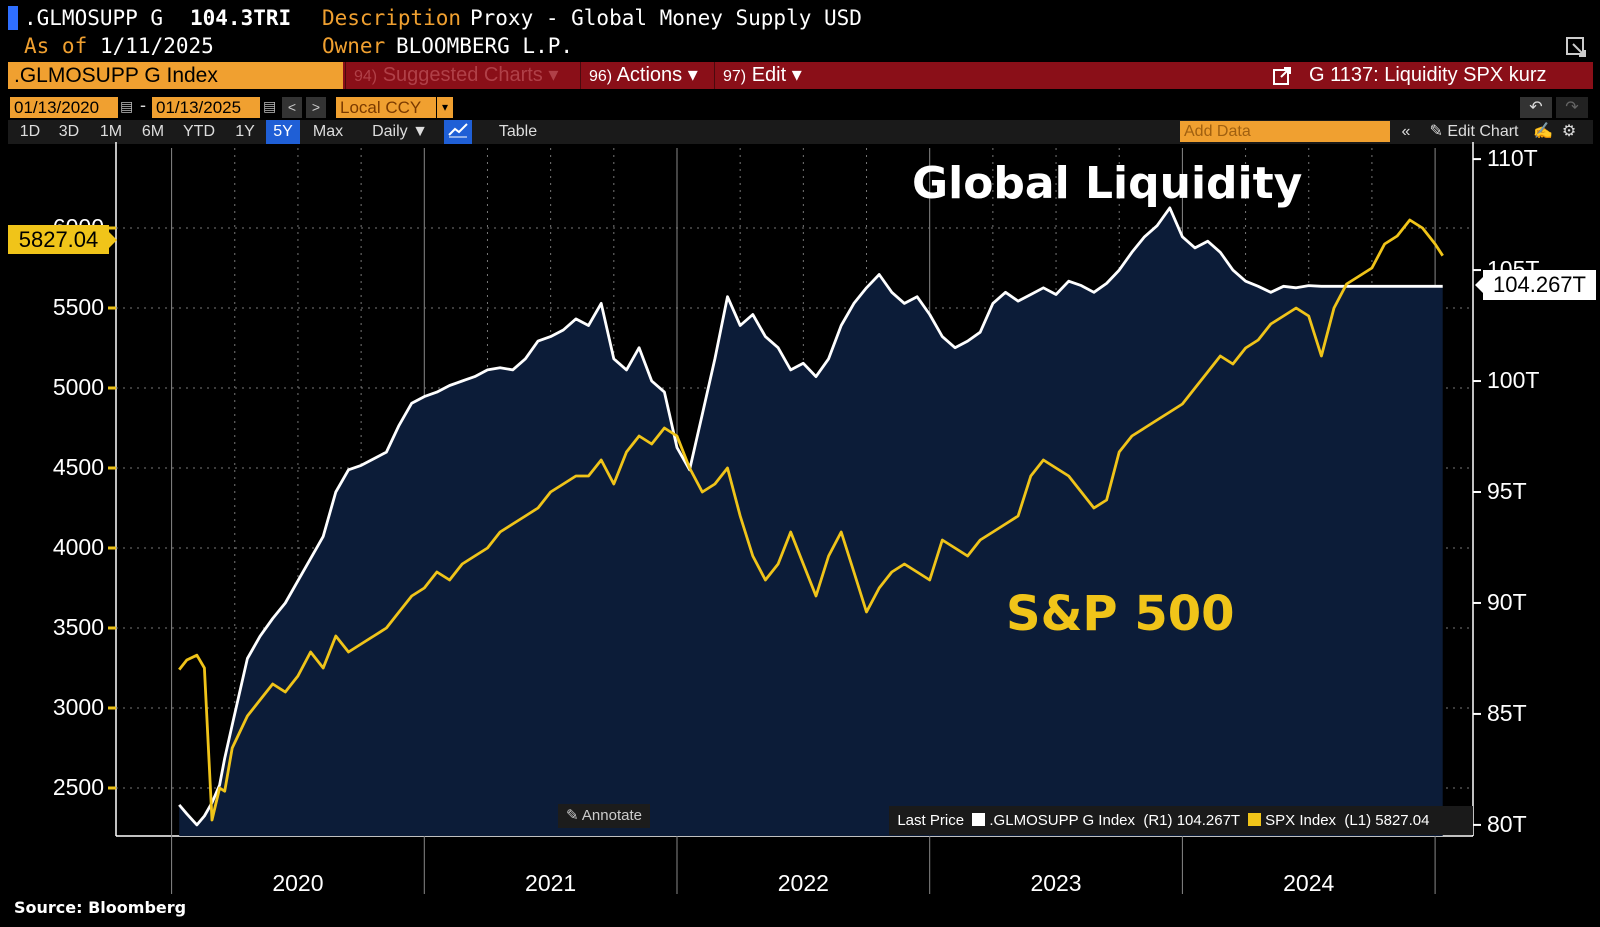 The height and width of the screenshot is (927, 1600). I want to click on left-tick-label: 2500, so click(78, 787).